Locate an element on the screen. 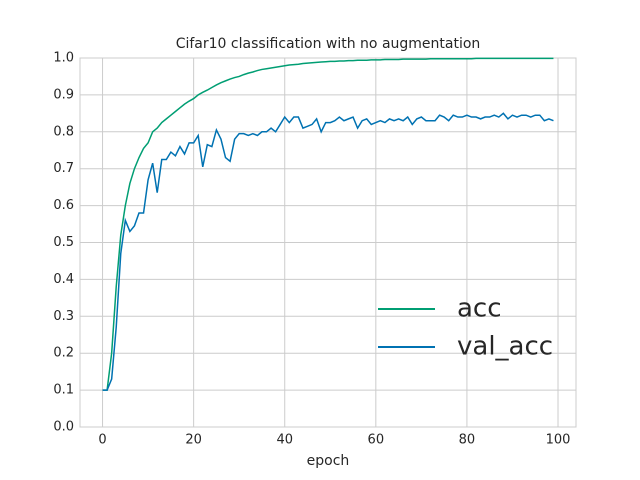  y-tick-label: 0.4 is located at coordinates (63, 279).